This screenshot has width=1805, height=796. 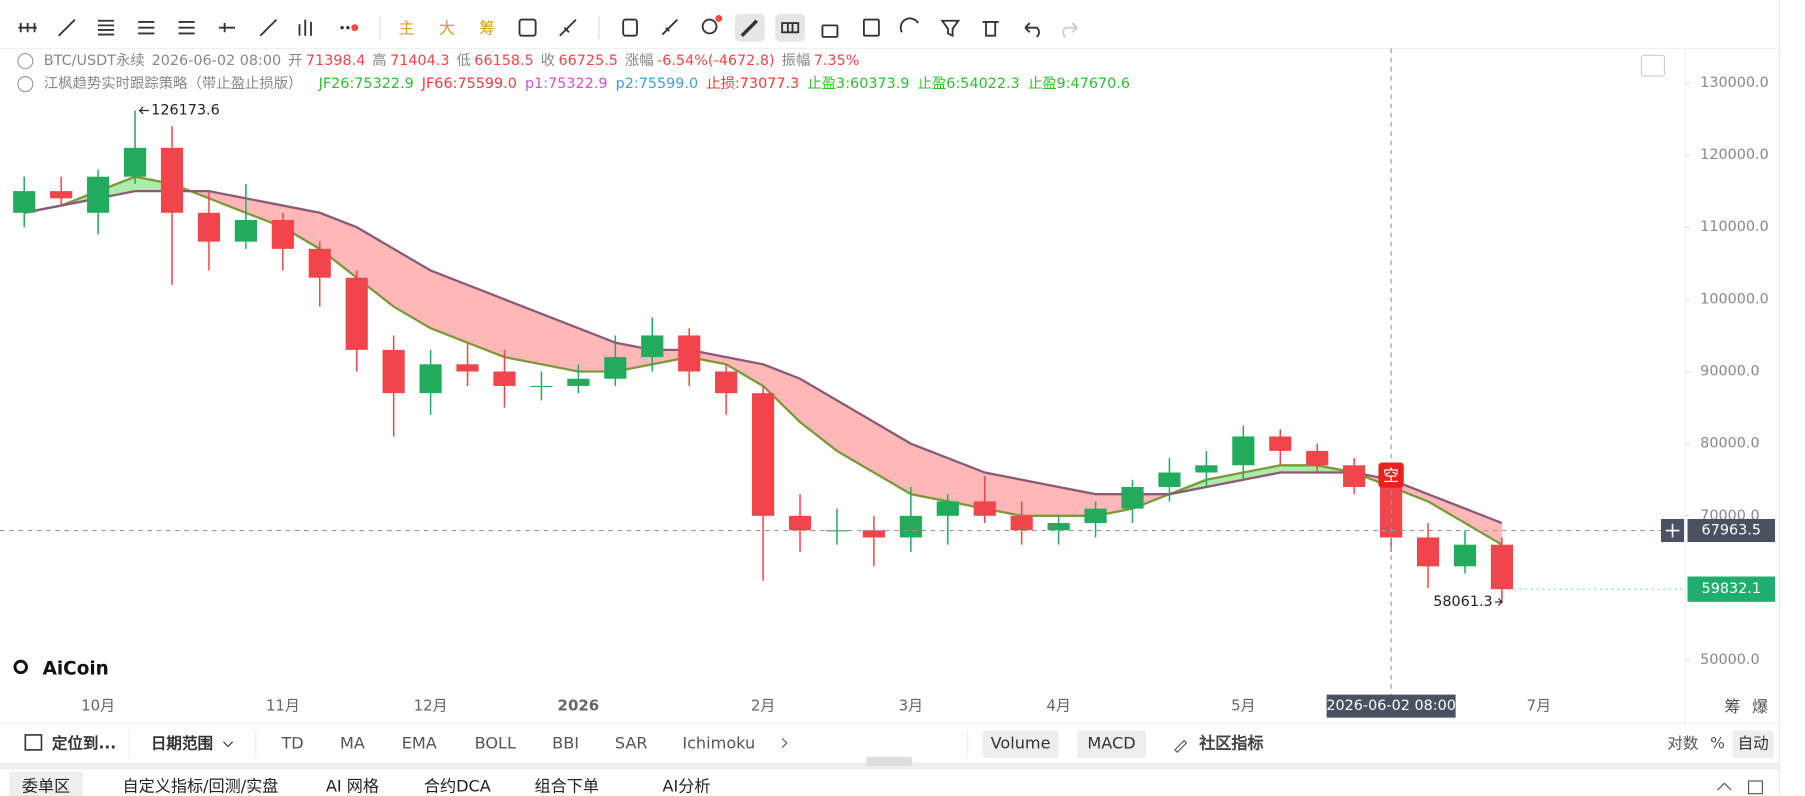 What do you see at coordinates (796, 60) in the screenshot?
I see `field-label: 振幅` at bounding box center [796, 60].